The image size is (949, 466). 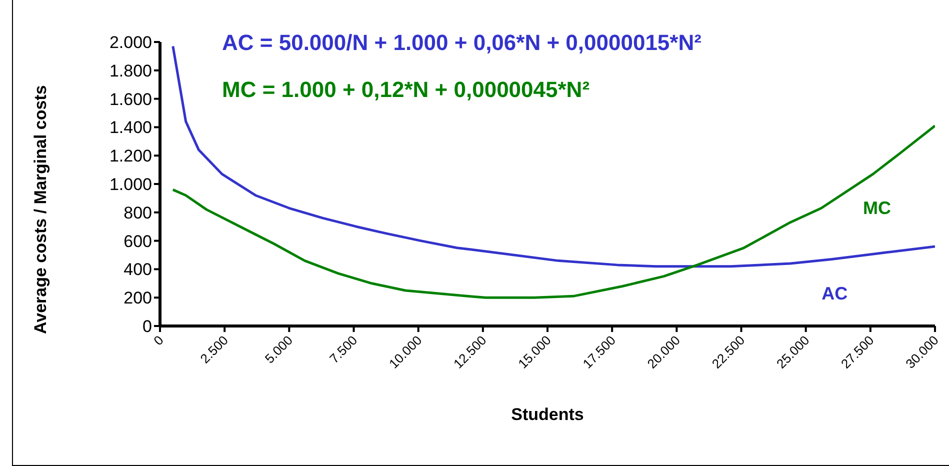 I want to click on series-label: MC, so click(x=877, y=208).